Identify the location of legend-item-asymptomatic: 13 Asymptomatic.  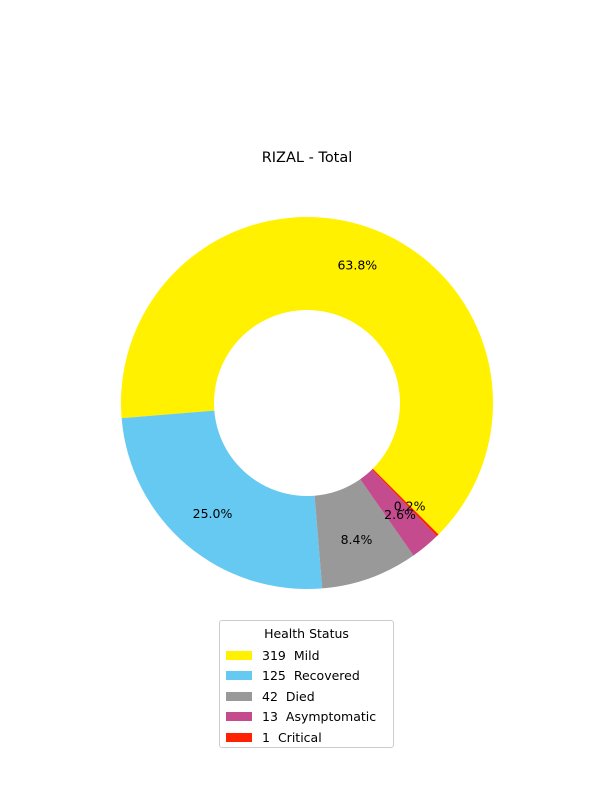
(306, 717).